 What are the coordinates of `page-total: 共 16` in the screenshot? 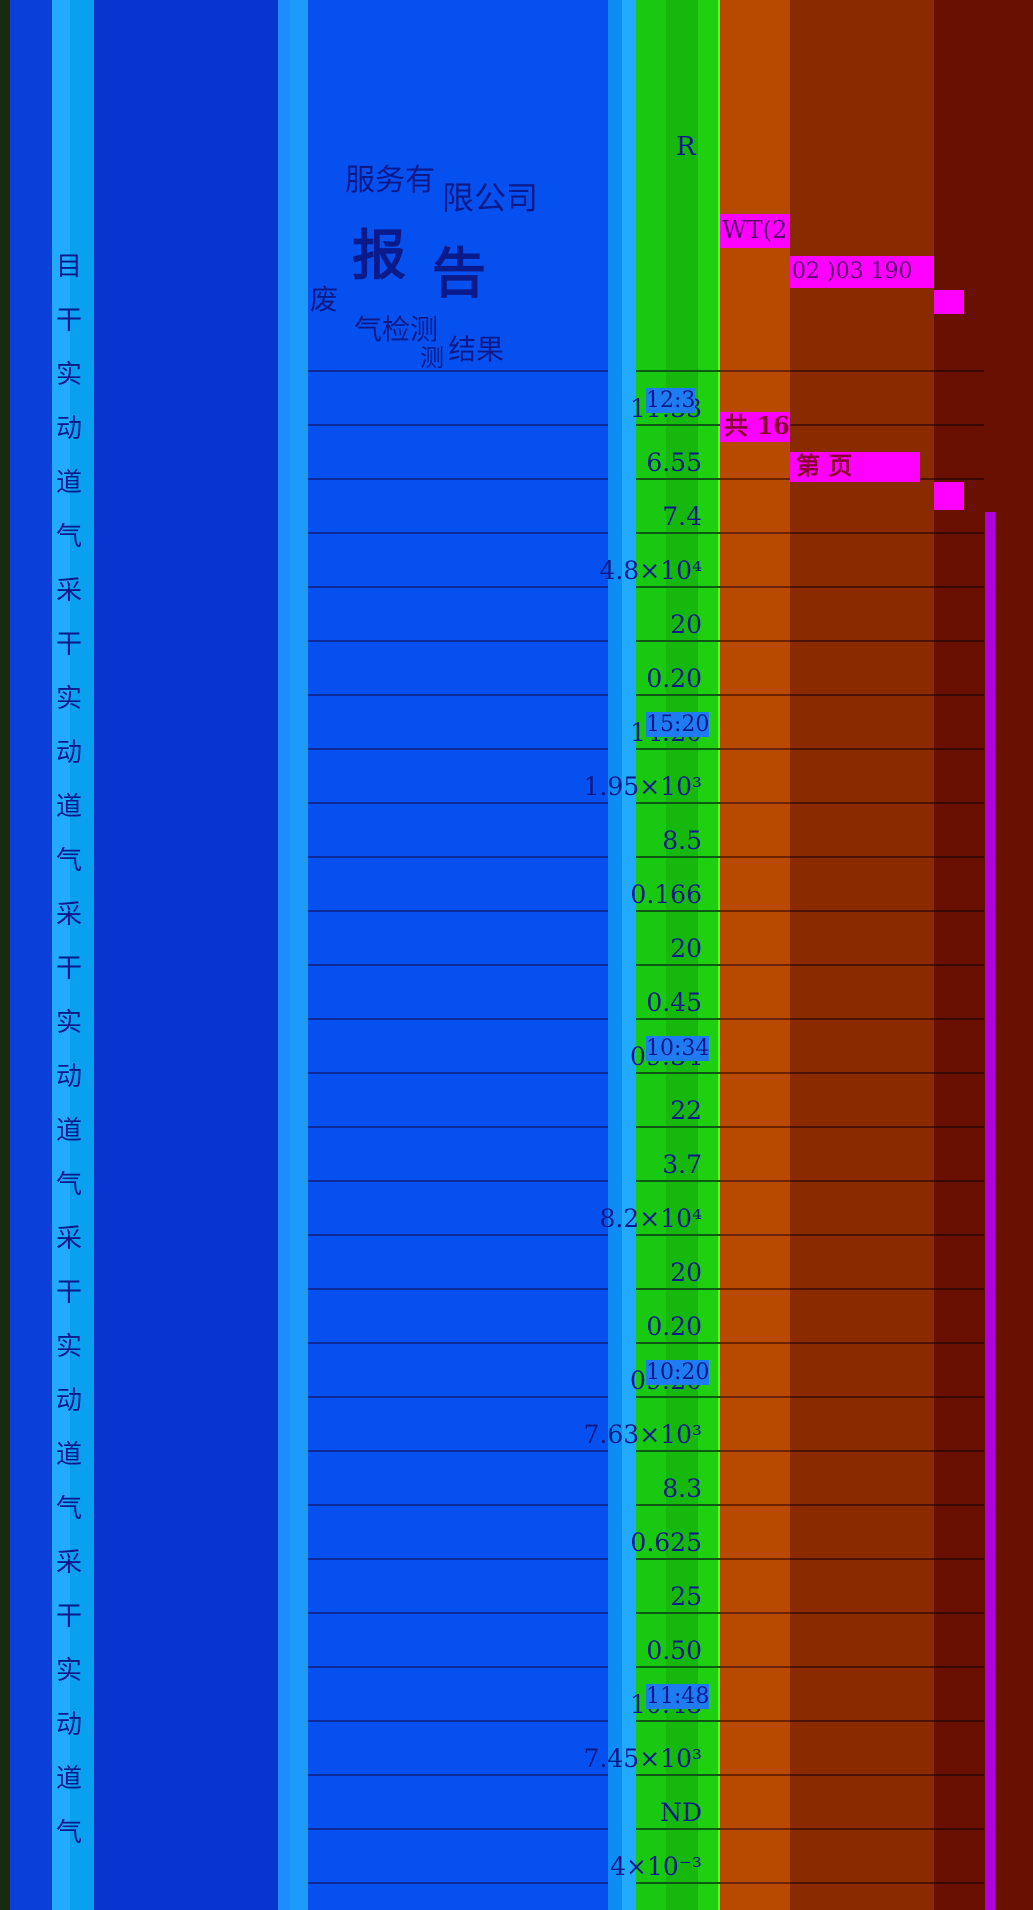 It's located at (757, 425).